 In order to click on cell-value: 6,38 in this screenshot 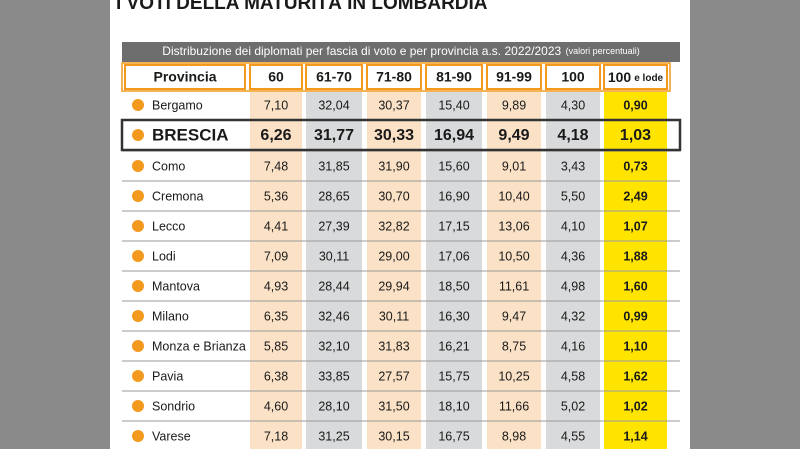, I will do `click(276, 376)`.